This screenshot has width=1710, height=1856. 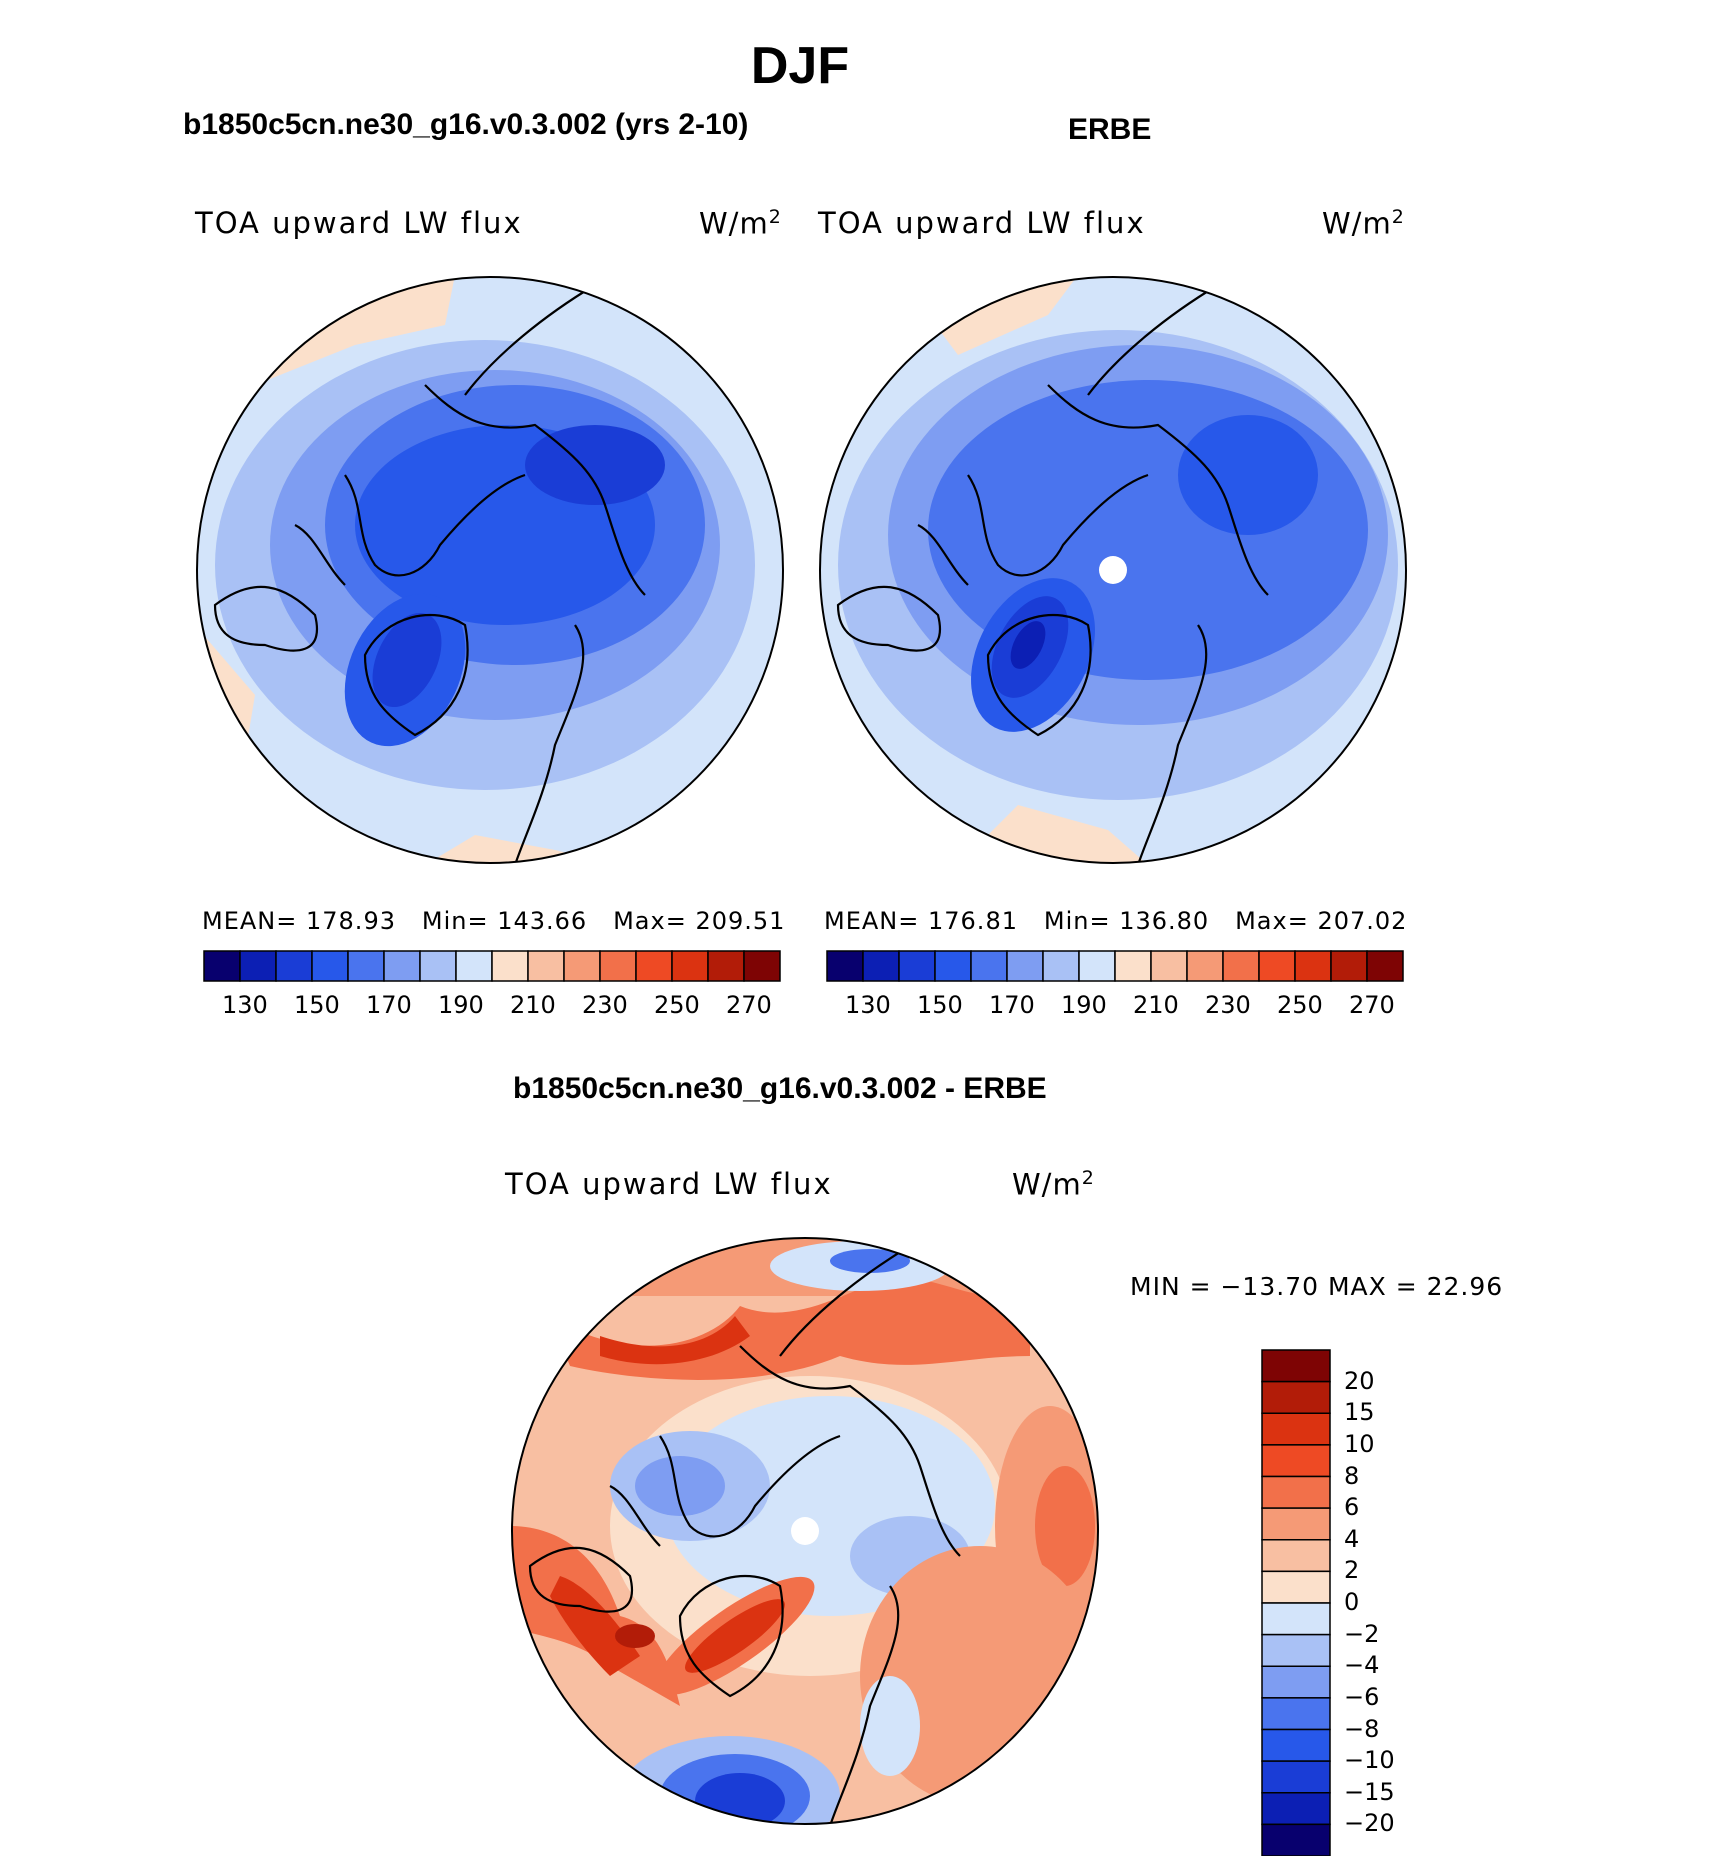 I want to click on colorbar-tick-label: 0, so click(x=1352, y=1602).